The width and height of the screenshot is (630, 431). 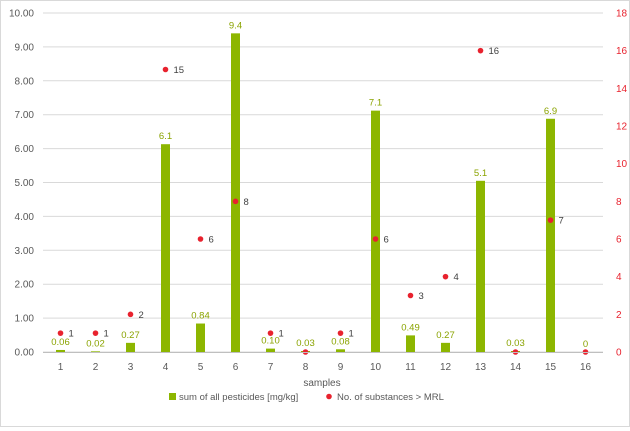 What do you see at coordinates (60, 342) in the screenshot?
I see `bar-data-label: 0.06` at bounding box center [60, 342].